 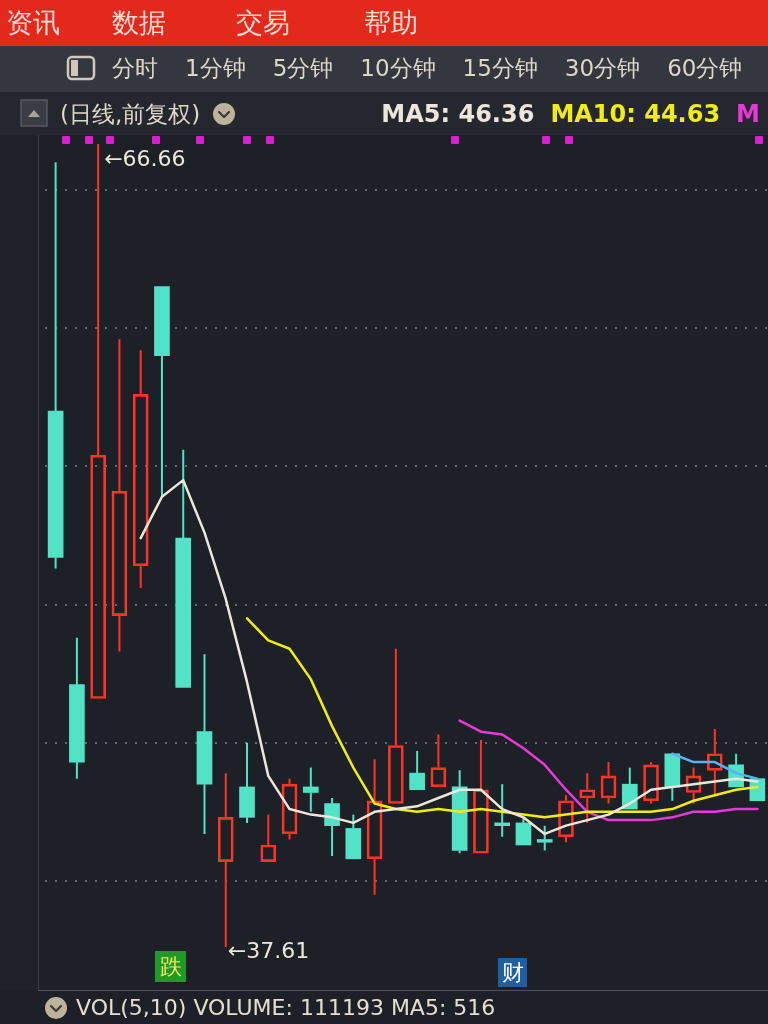 What do you see at coordinates (33, 23) in the screenshot?
I see `text: 资讯` at bounding box center [33, 23].